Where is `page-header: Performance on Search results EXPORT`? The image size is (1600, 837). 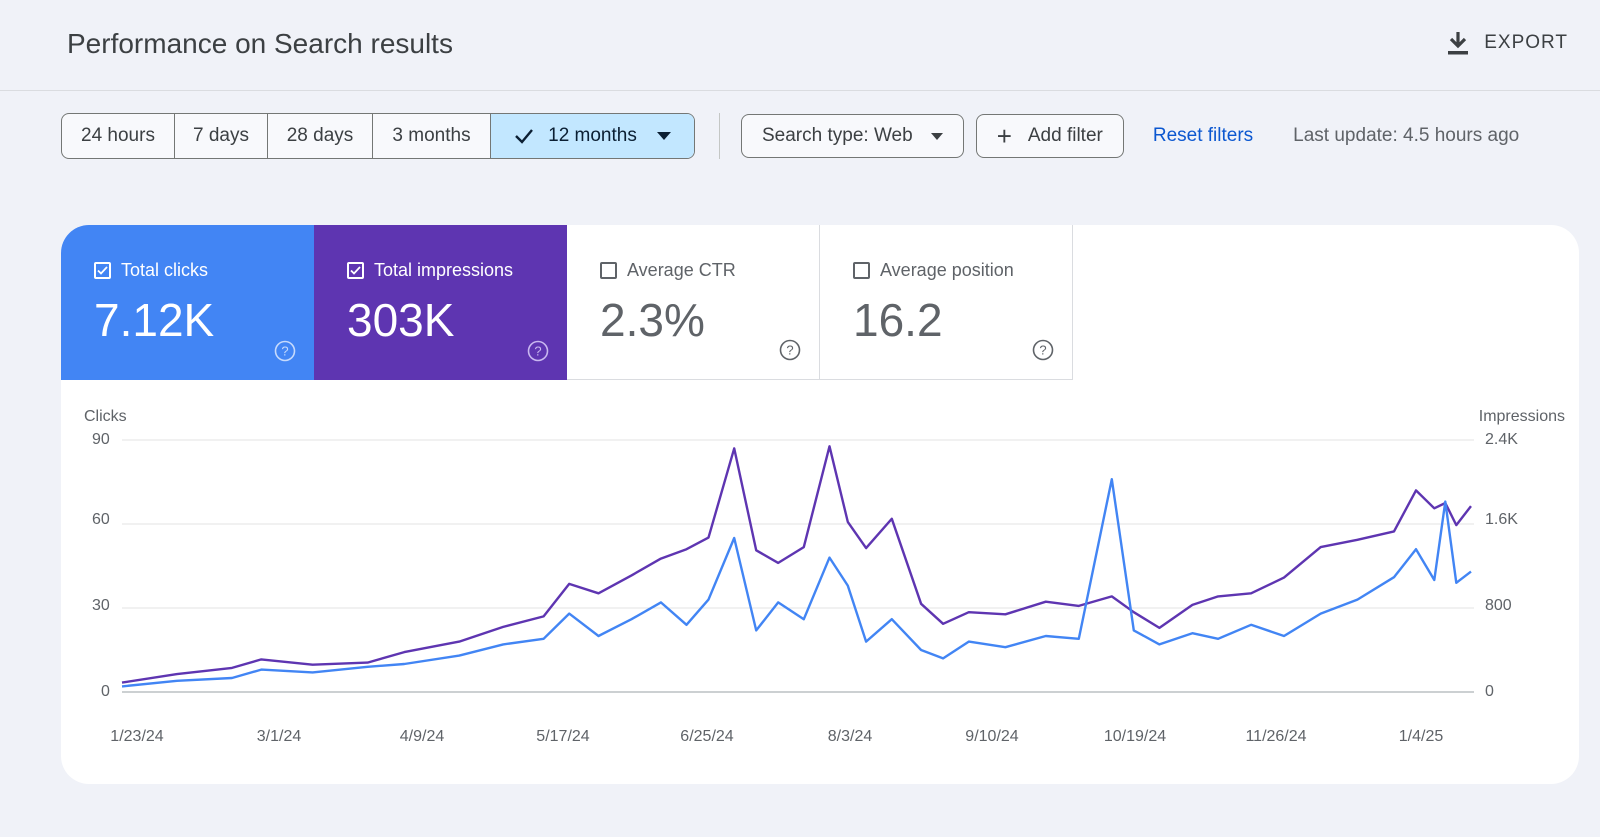 page-header: Performance on Search results EXPORT is located at coordinates (800, 45).